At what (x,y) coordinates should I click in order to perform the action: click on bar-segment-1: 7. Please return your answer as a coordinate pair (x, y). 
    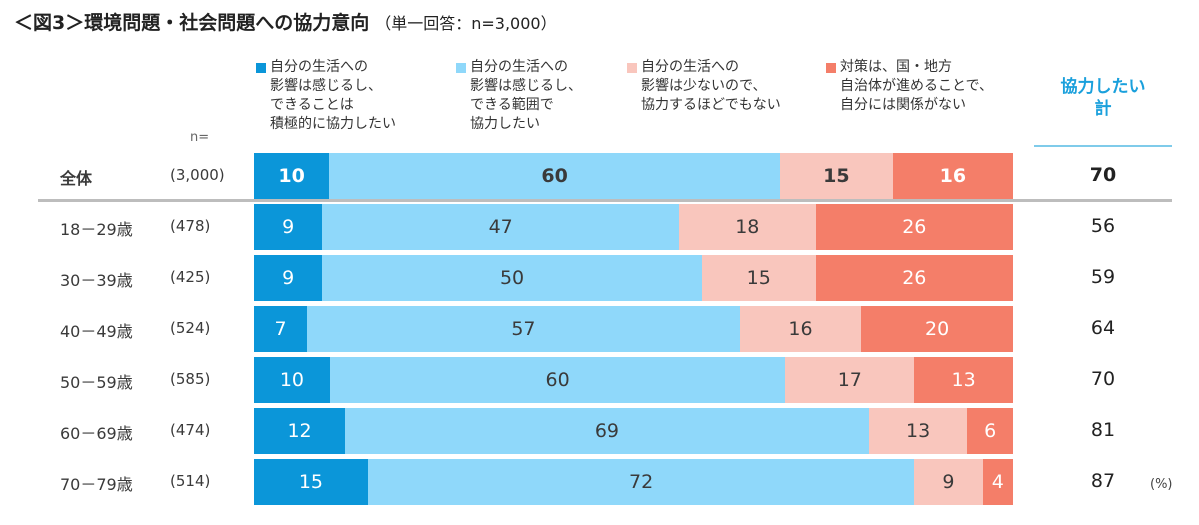
    Looking at the image, I should click on (281, 329).